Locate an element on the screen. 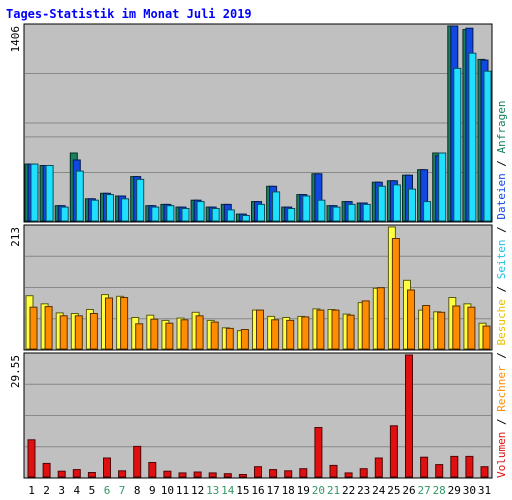 The image size is (512, 500). x-tick-label: 16 is located at coordinates (257, 490).